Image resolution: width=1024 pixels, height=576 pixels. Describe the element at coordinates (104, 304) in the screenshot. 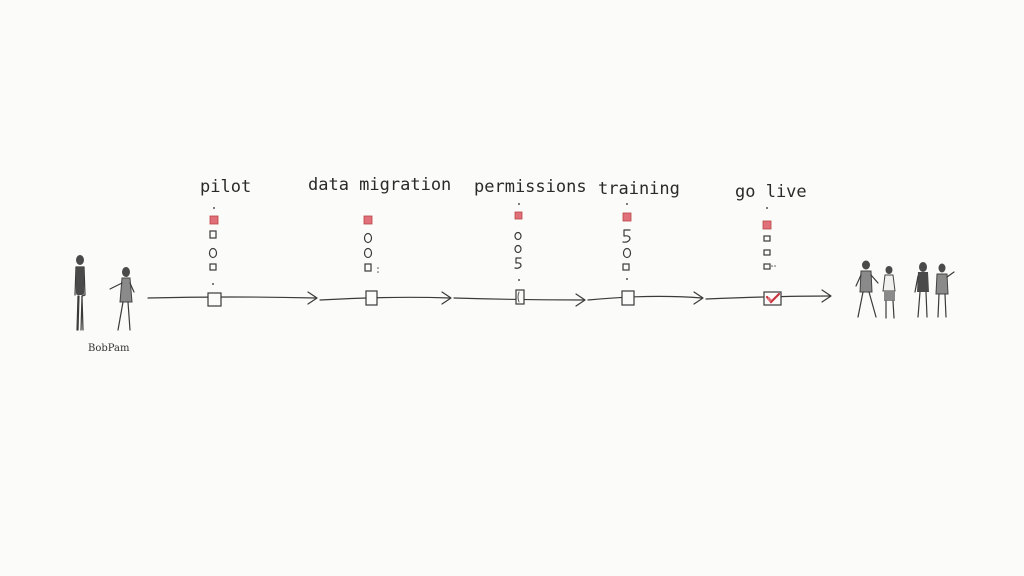

I see `start-people-icon: BobPam` at that location.